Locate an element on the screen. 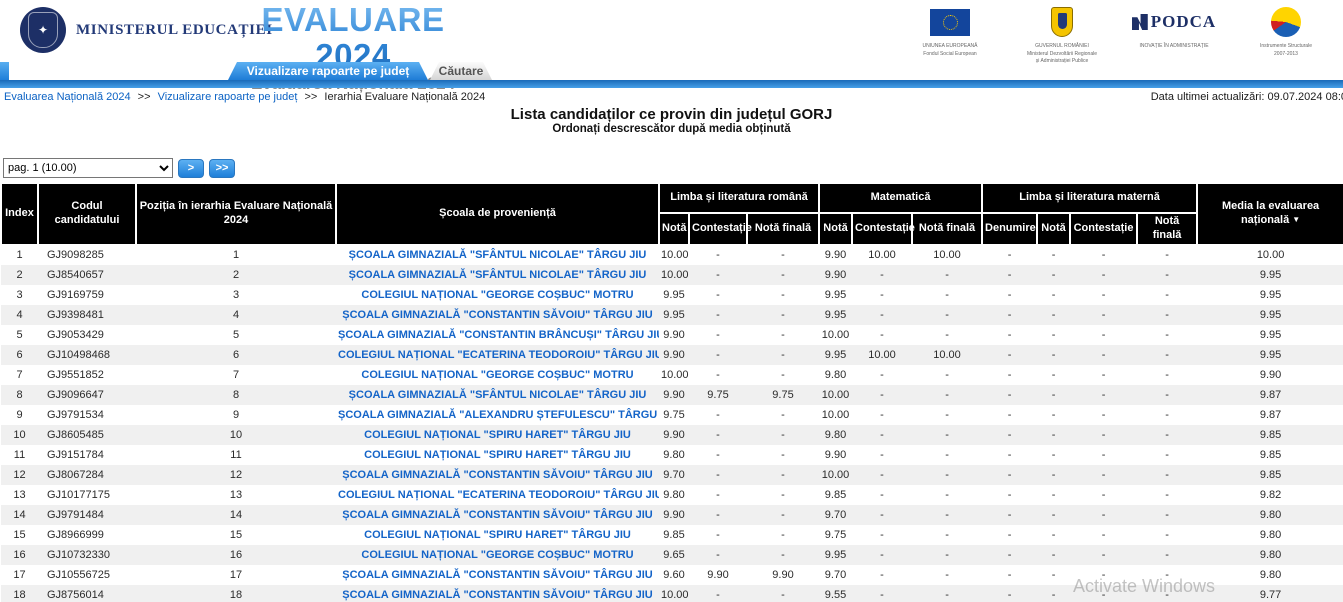 The image size is (1343, 602). cell-mat-nota: 10.00 is located at coordinates (835, 414).